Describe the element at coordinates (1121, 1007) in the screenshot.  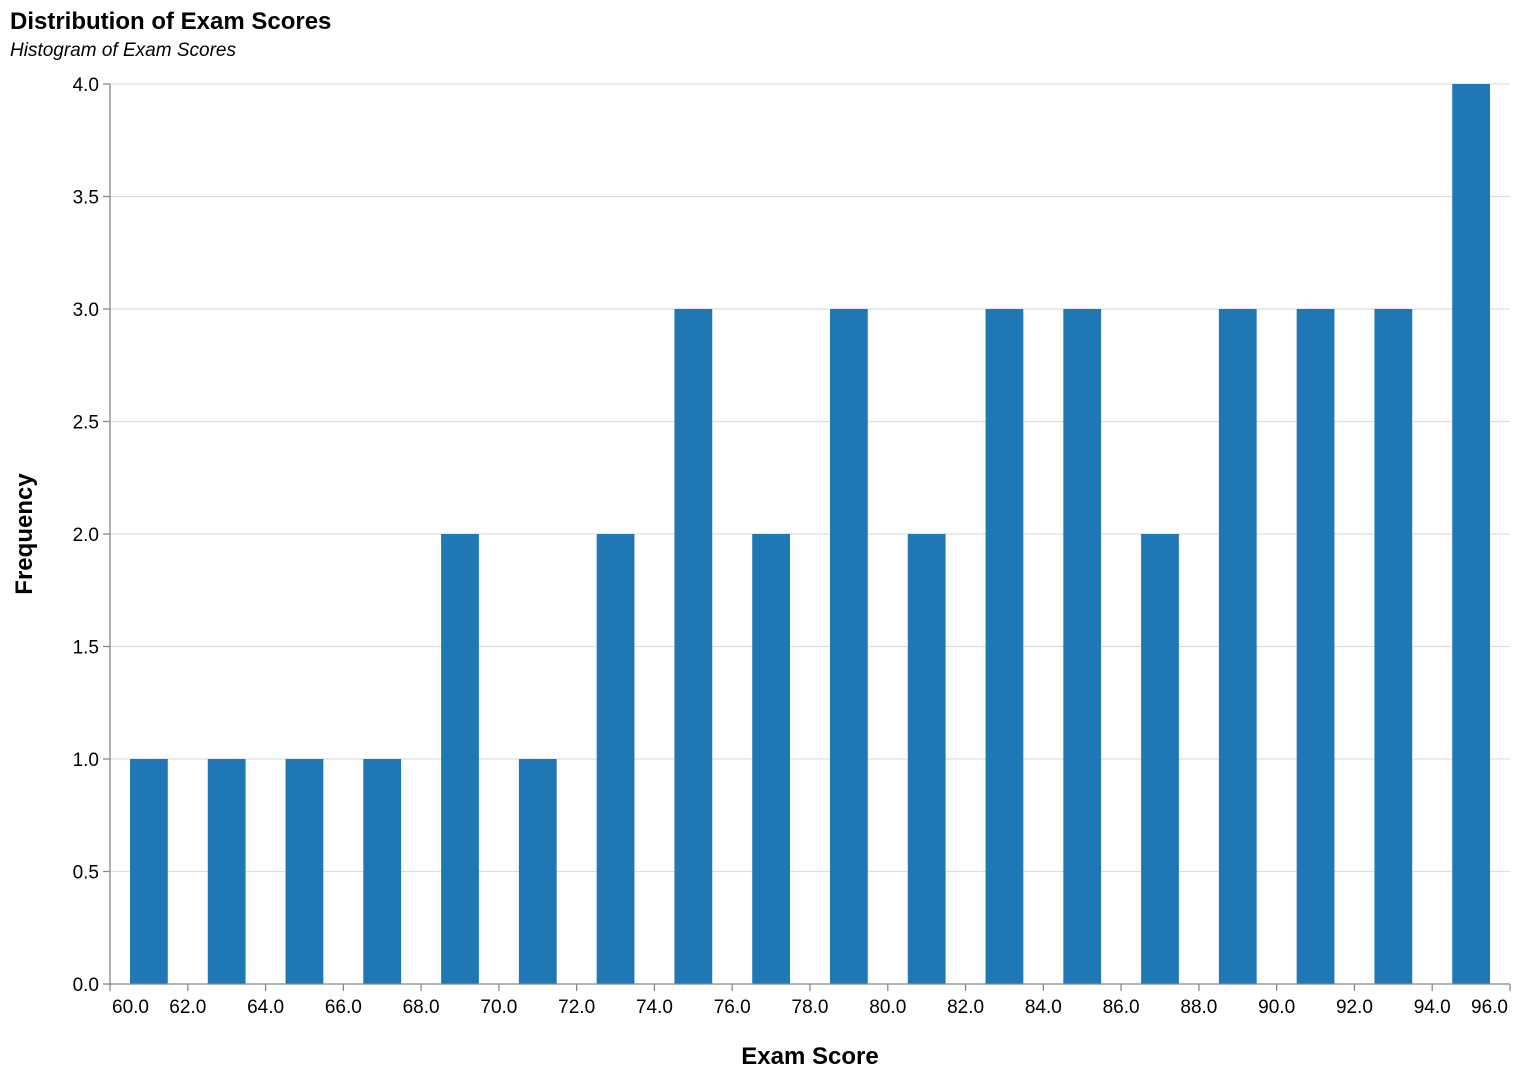
I see `x-tick-label: 86.0` at that location.